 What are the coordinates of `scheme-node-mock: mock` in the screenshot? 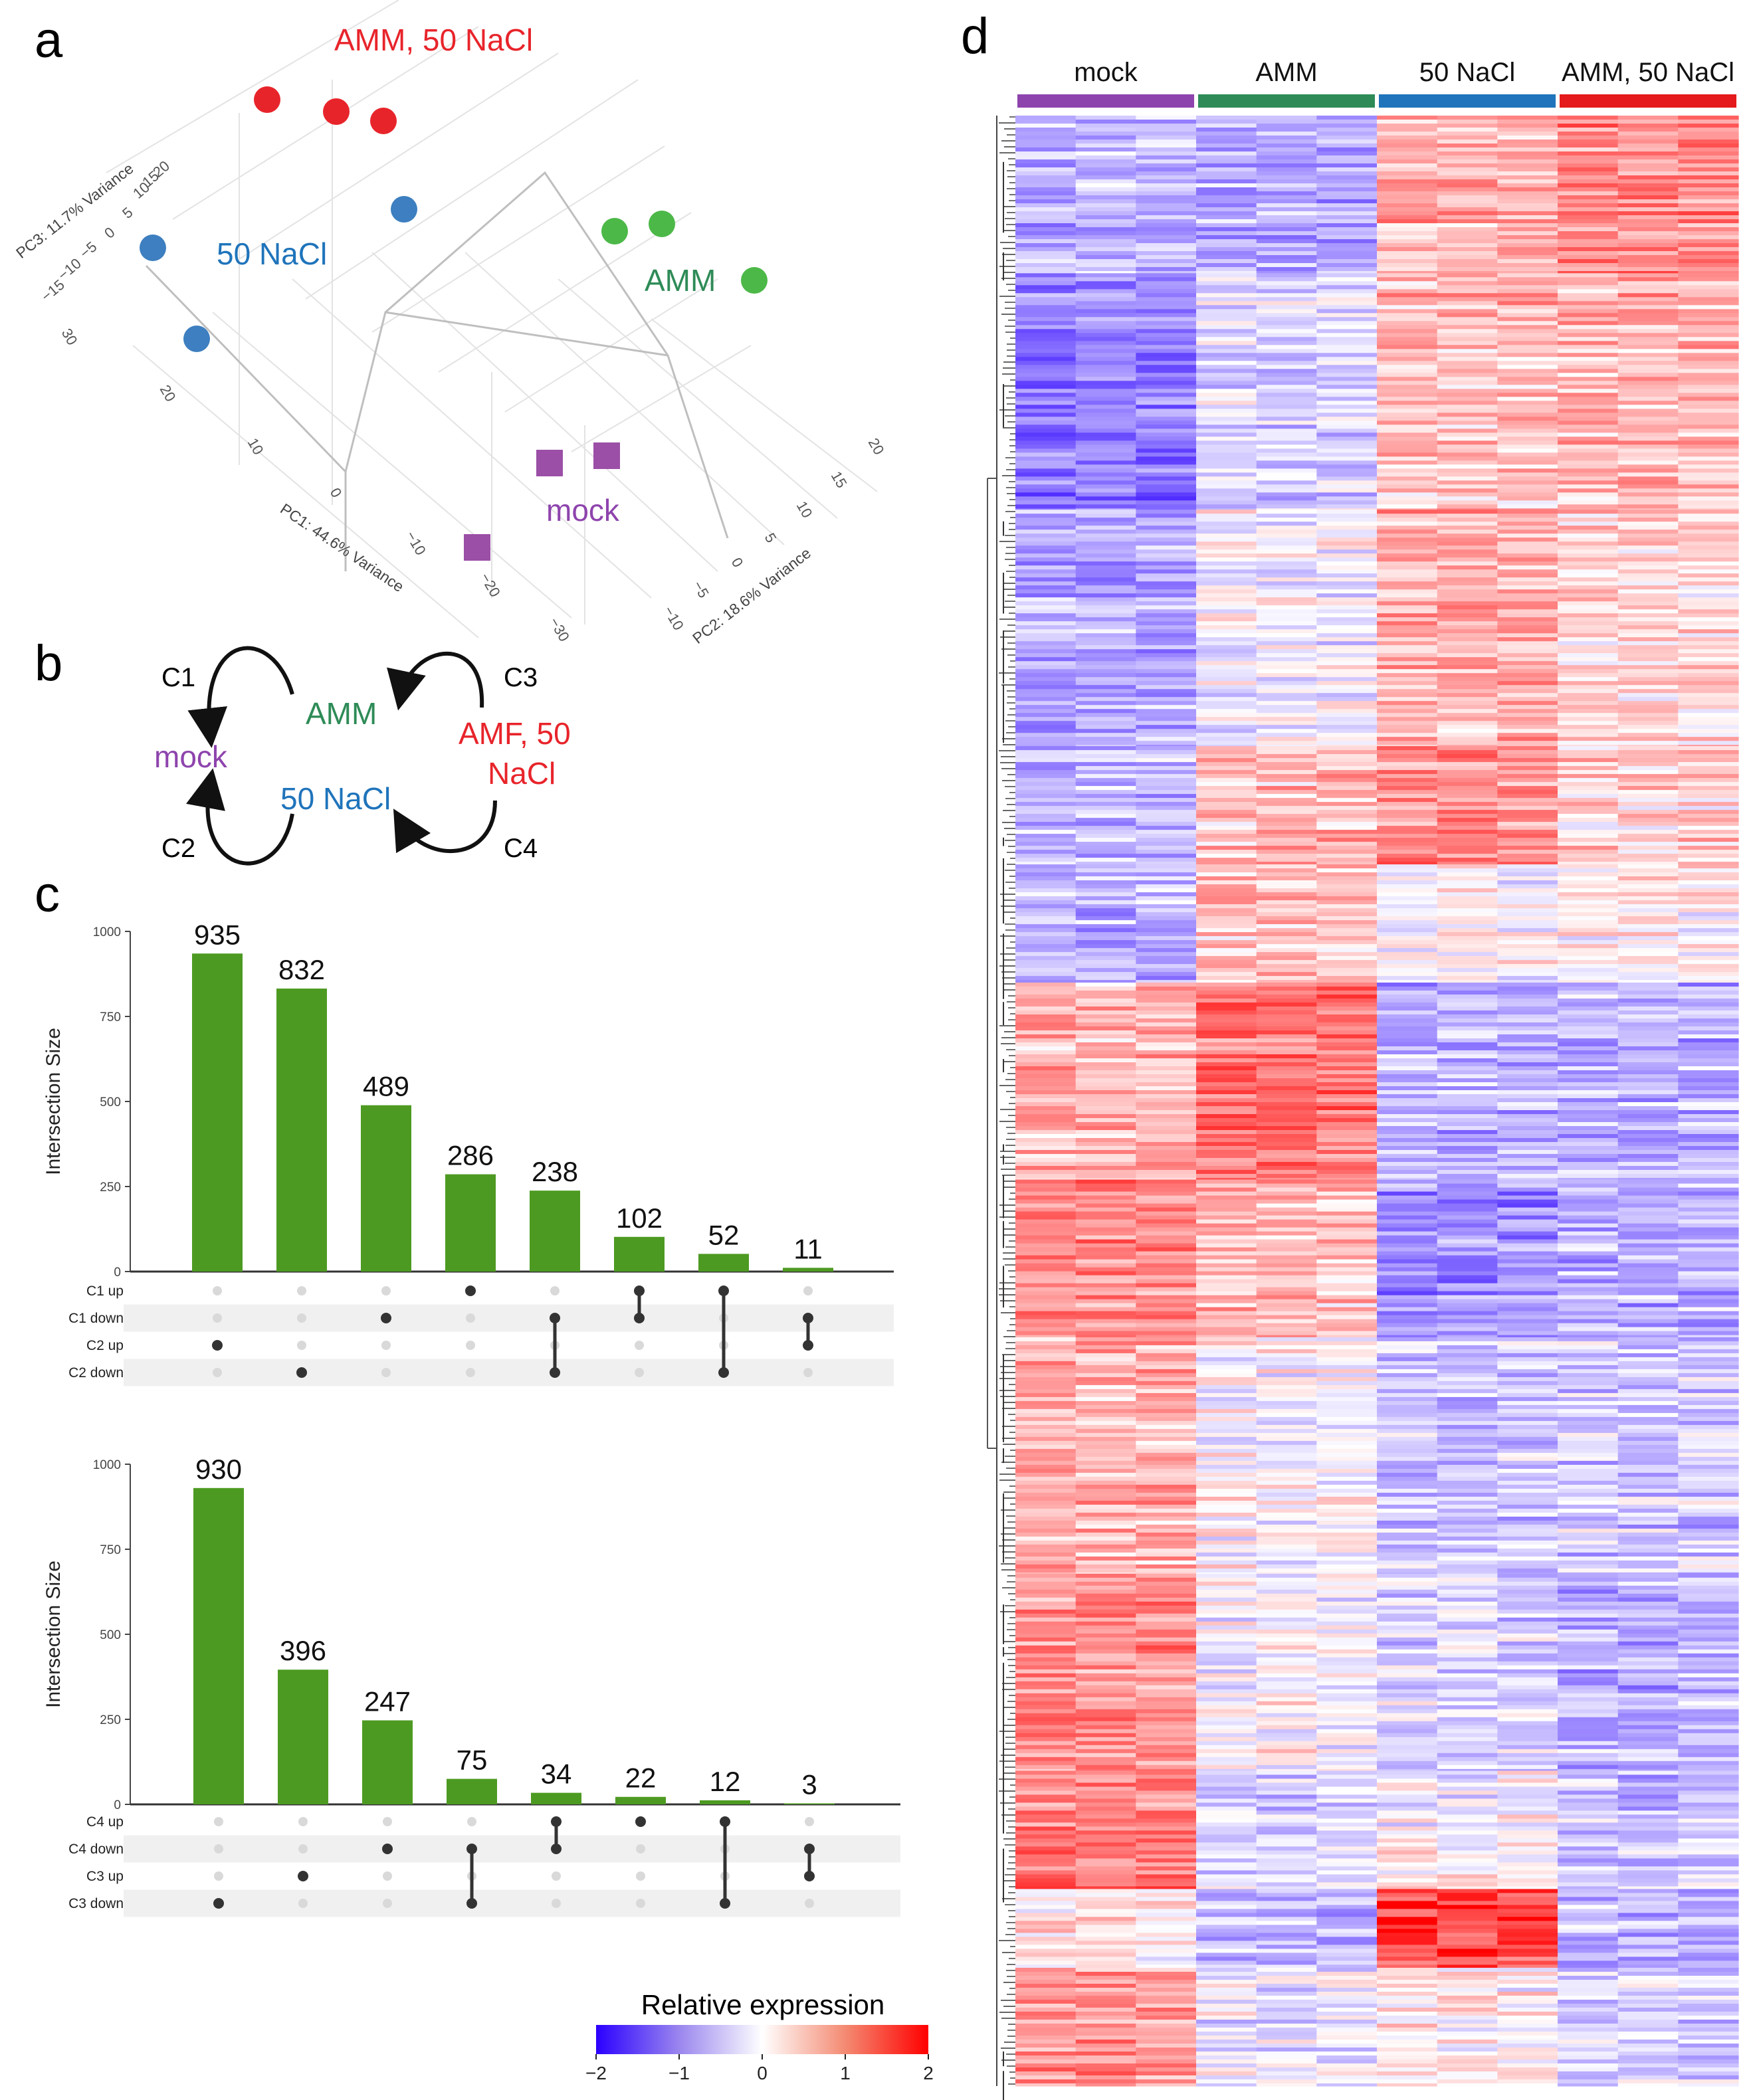 It's located at (191, 756).